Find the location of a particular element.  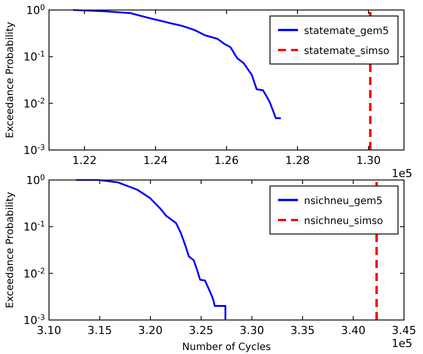

legend-label: statemate_gem5 is located at coordinates (346, 31).